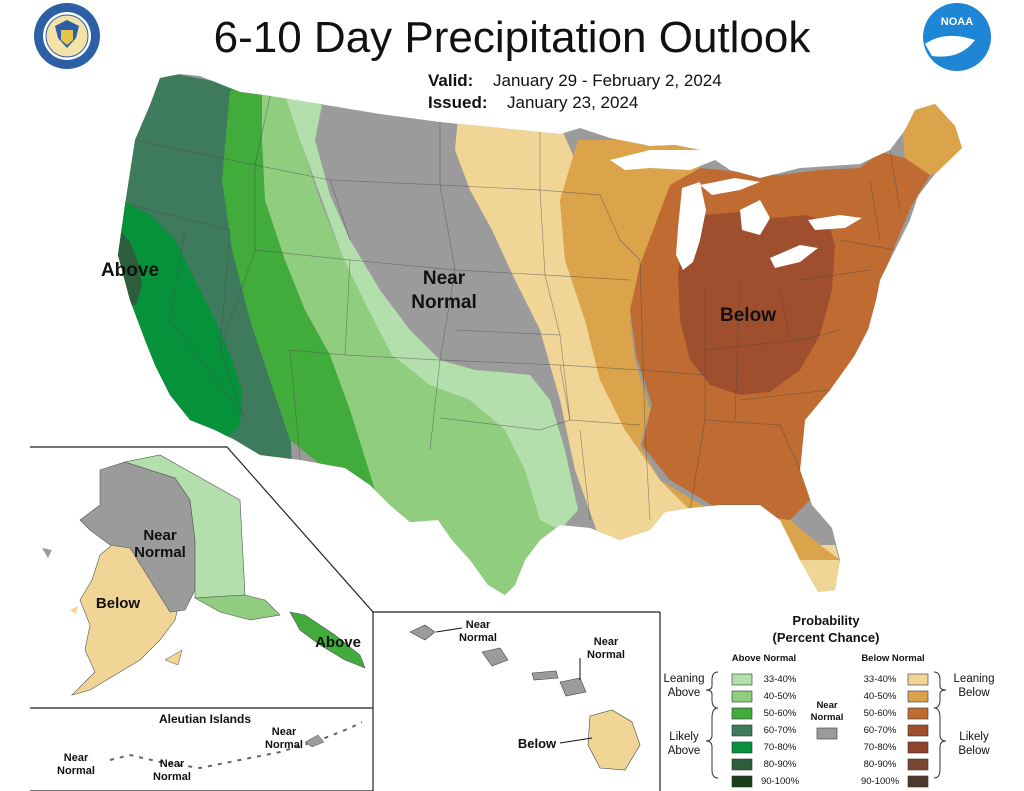 The width and height of the screenshot is (1024, 791). Describe the element at coordinates (780, 764) in the screenshot. I see `legend-above-range-label: 80-90%` at that location.